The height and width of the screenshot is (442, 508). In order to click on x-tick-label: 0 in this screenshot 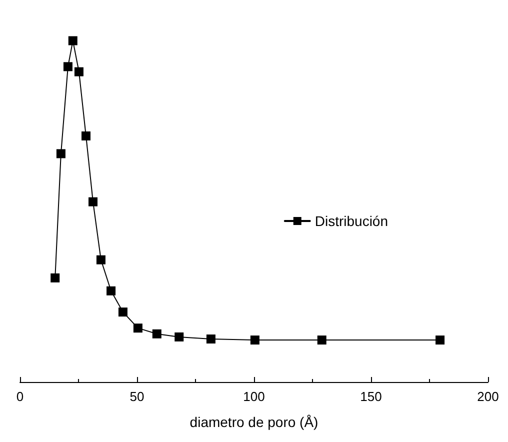, I will do `click(20, 396)`.